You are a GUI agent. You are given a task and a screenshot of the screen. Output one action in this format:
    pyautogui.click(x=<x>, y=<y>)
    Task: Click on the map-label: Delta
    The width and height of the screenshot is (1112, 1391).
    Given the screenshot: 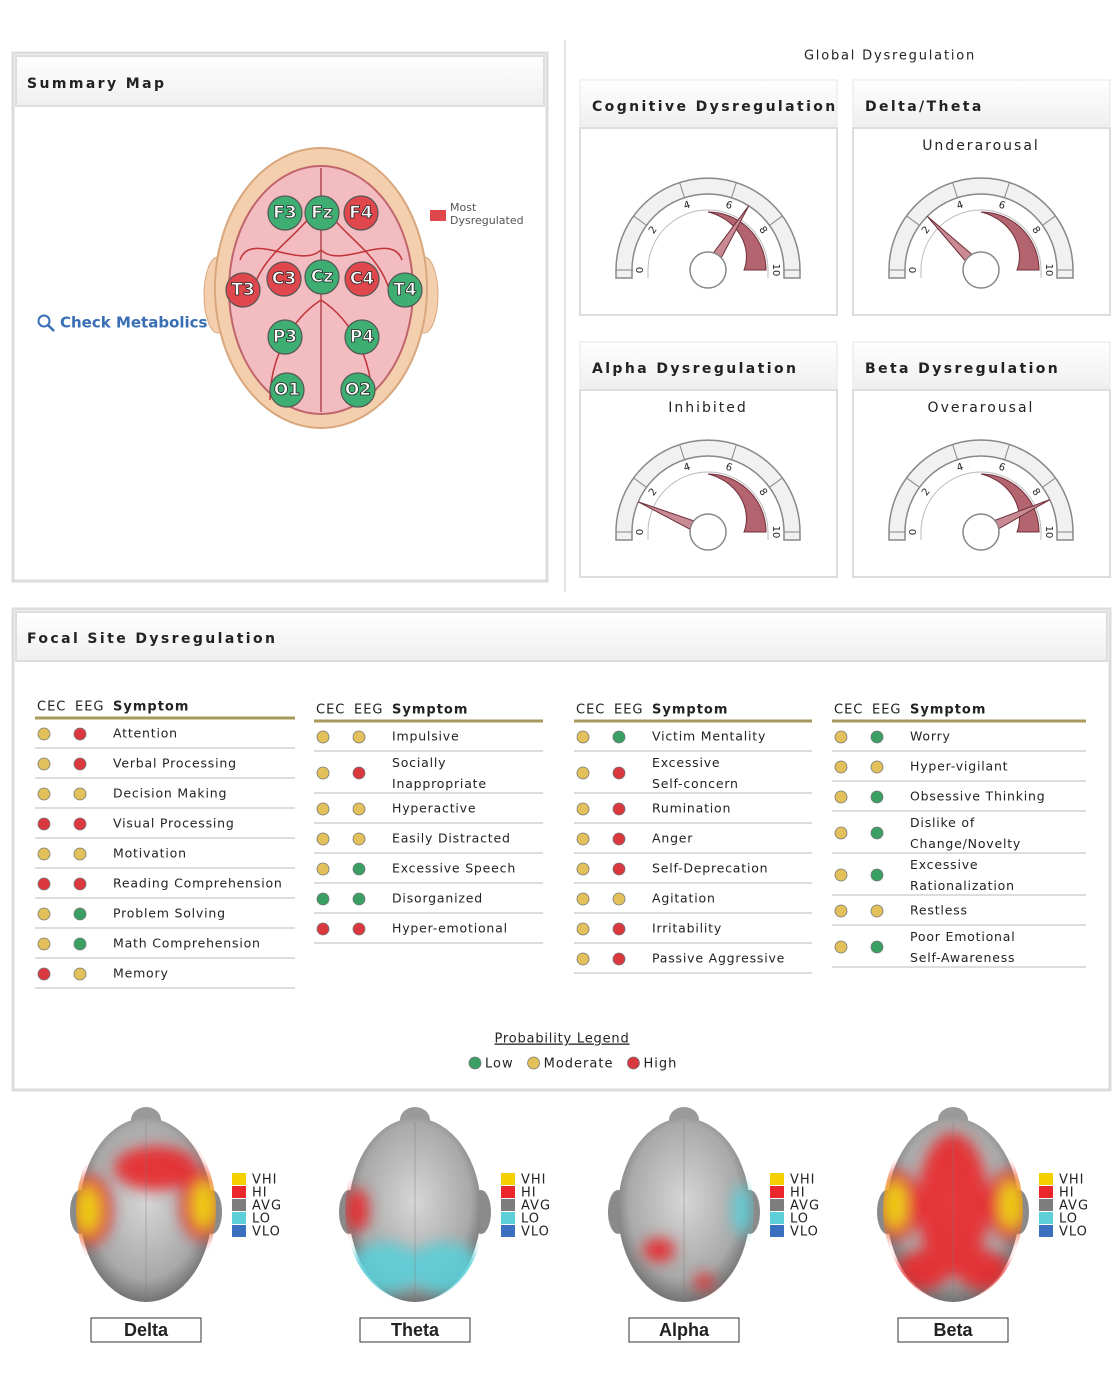 What is the action you would take?
    pyautogui.click(x=146, y=1330)
    